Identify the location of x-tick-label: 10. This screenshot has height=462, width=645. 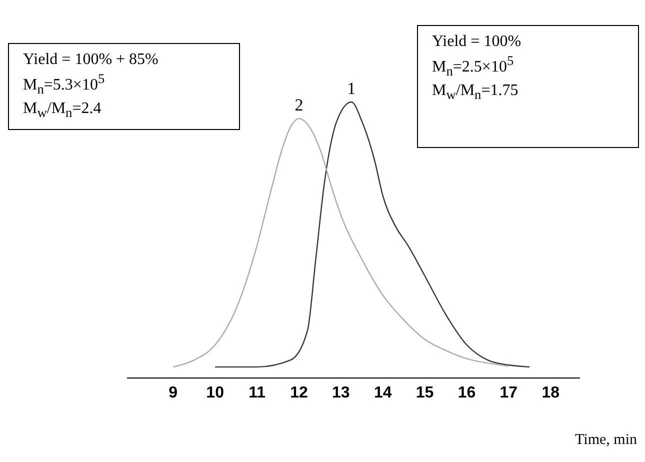
(215, 393).